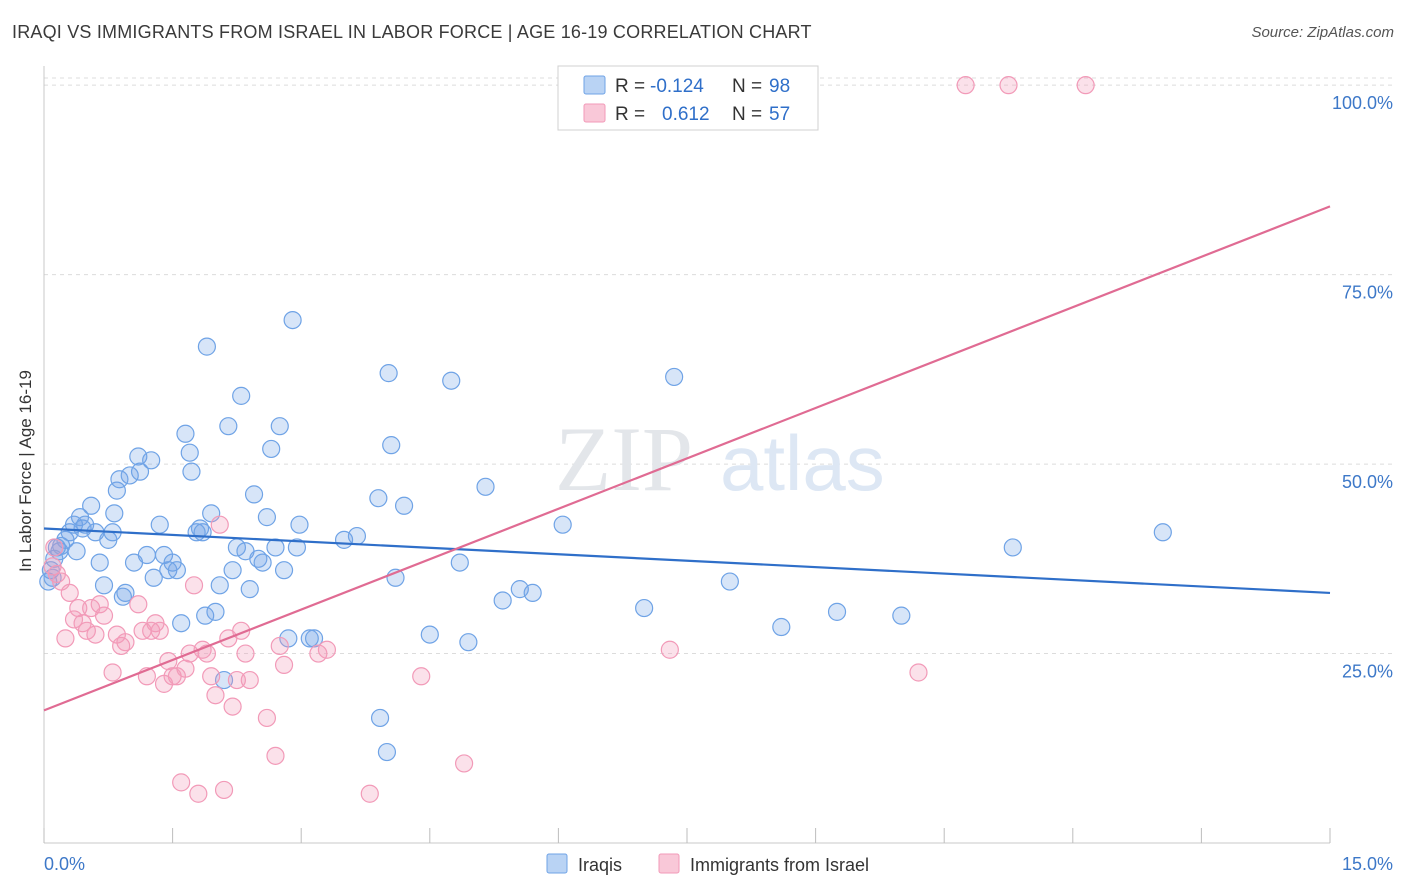  I want to click on y-tick-label: 75.0%, so click(1367, 293).